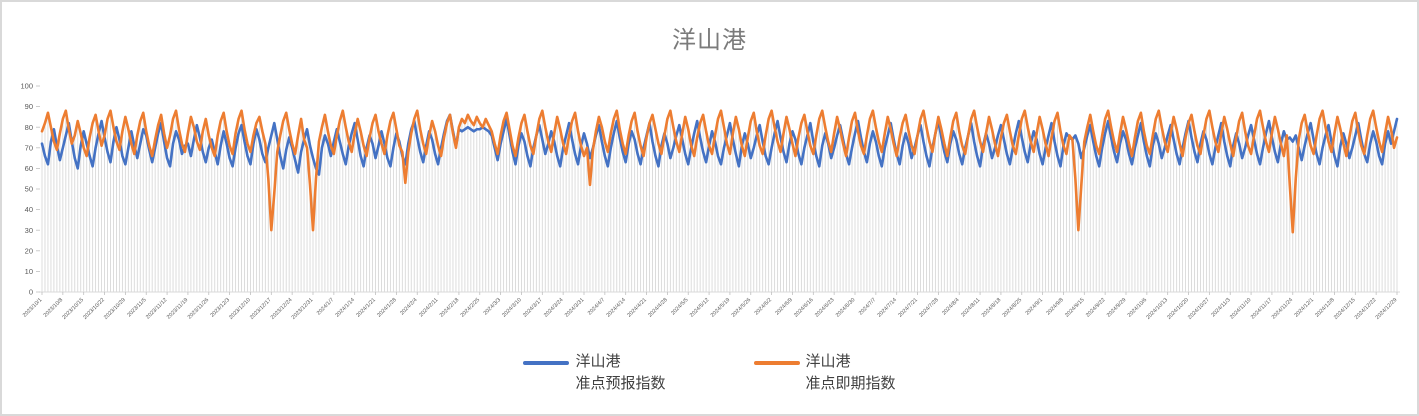 The height and width of the screenshot is (416, 1419). Describe the element at coordinates (1387, 309) in the screenshot. I see `svg-text: 2024/12/29` at that location.